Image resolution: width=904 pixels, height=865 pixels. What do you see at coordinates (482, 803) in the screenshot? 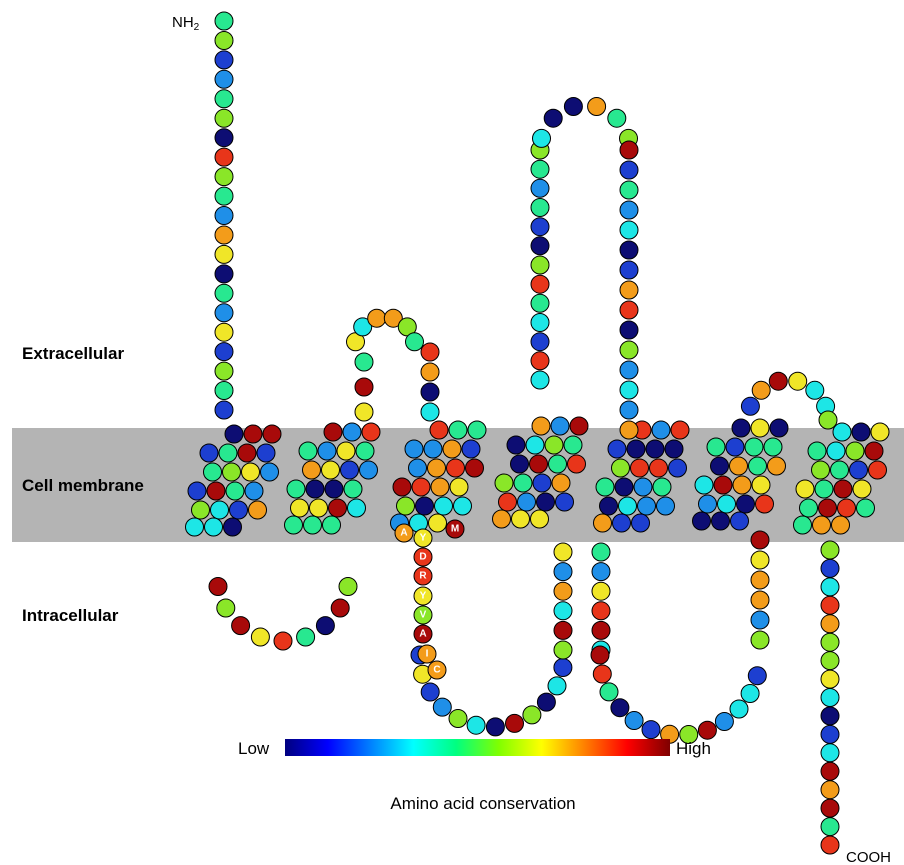
I see `legend-title: Amino acid conservation` at bounding box center [482, 803].